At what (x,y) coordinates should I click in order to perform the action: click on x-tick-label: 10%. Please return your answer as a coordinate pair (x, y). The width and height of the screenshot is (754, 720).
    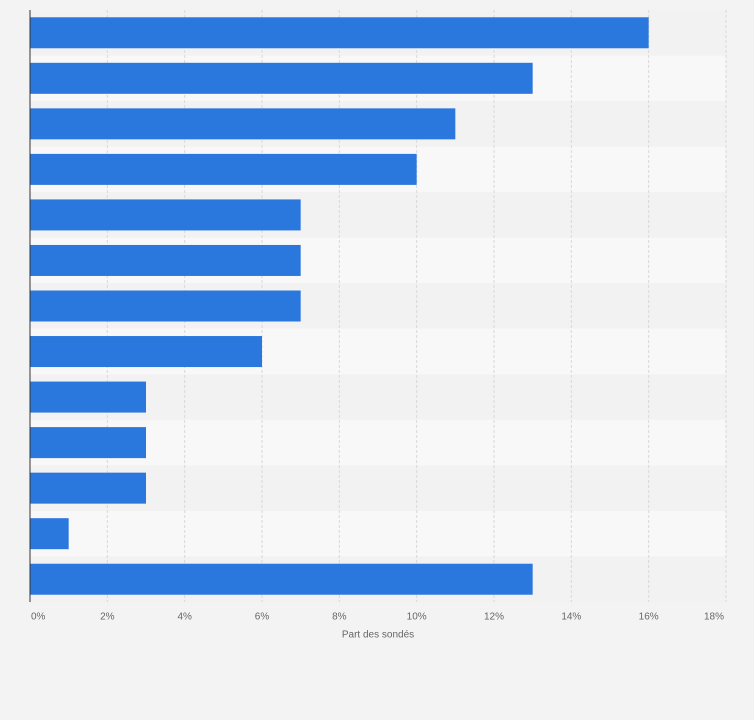
    Looking at the image, I should click on (417, 617).